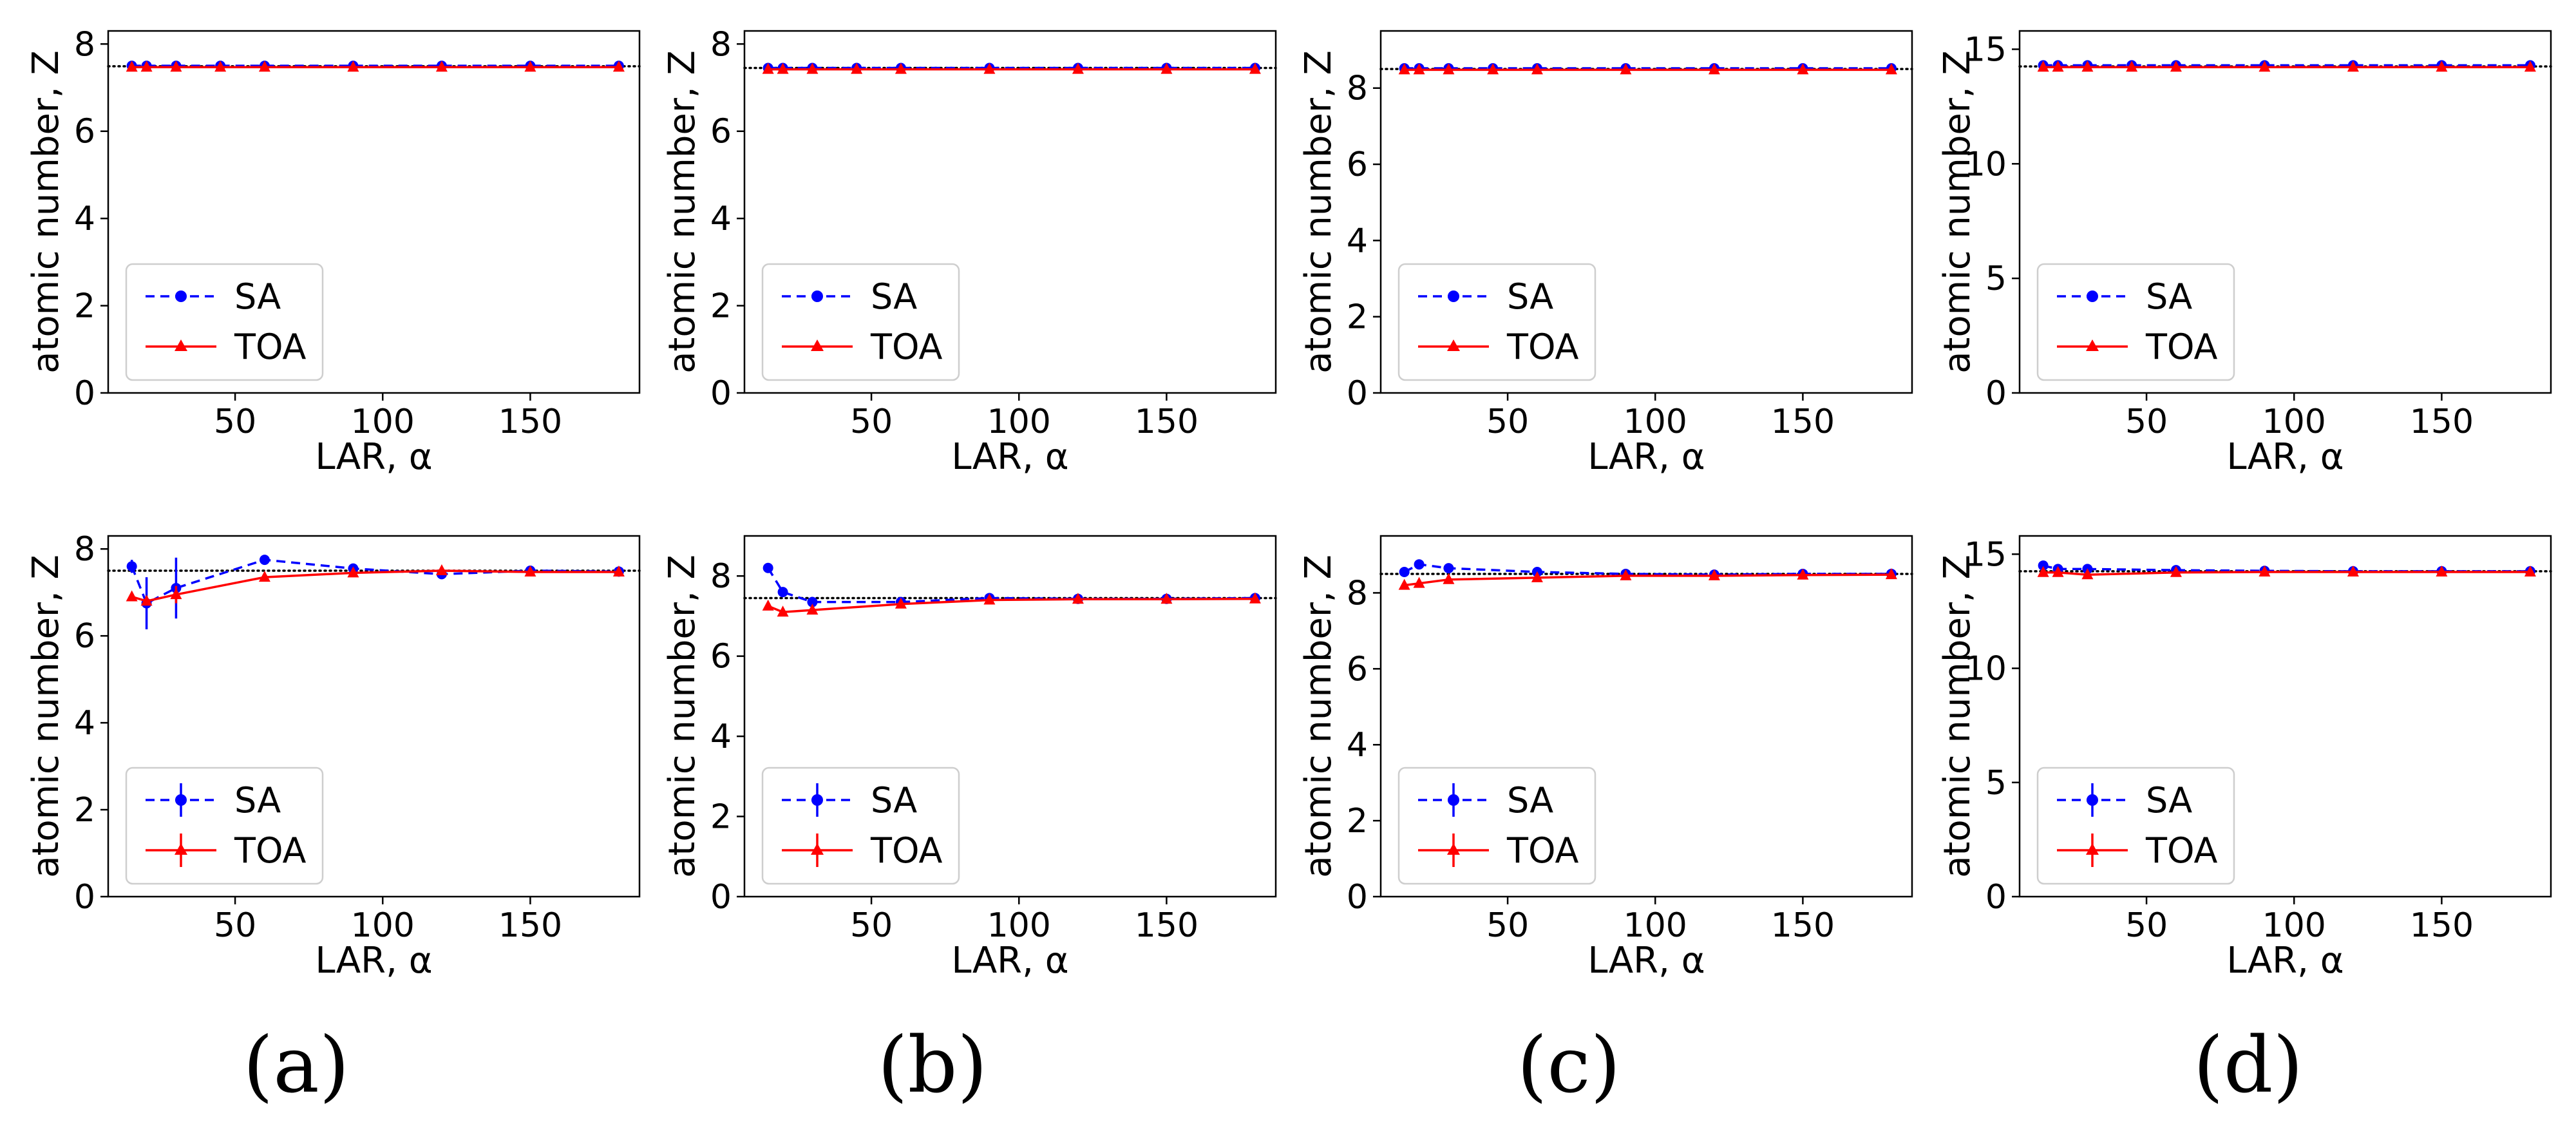 Image resolution: width=2576 pixels, height=1124 pixels. What do you see at coordinates (1803, 422) in the screenshot?
I see `chart-3-xtick-label-2: 150` at bounding box center [1803, 422].